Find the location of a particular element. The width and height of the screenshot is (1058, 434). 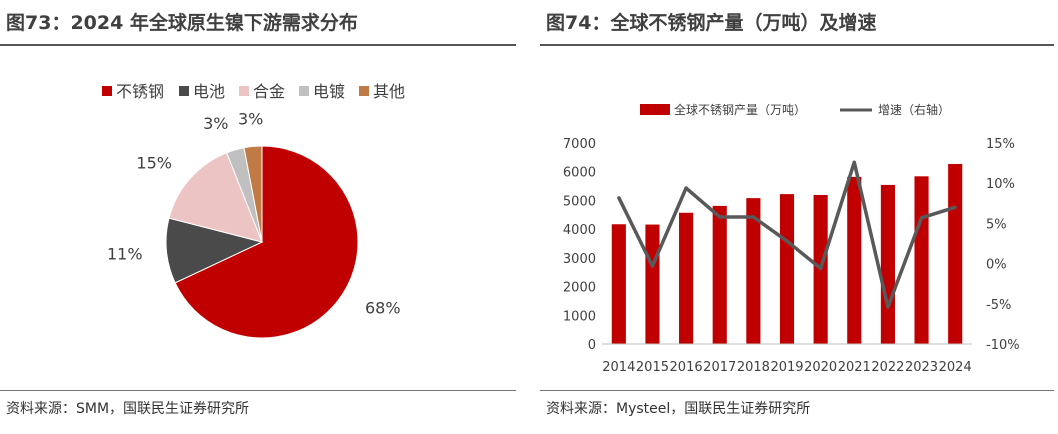

pie-value-label: 15% is located at coordinates (154, 163).